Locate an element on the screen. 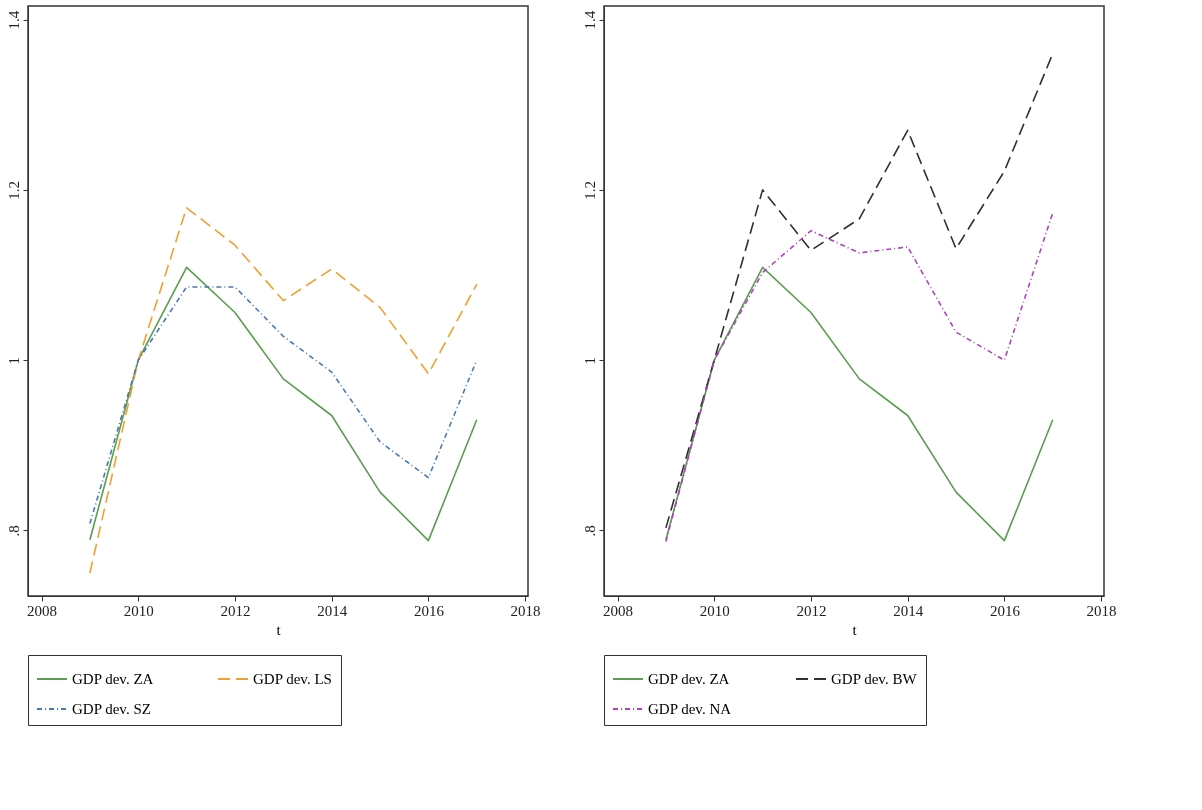 The height and width of the screenshot is (810, 1202). legend-label: GDP dev. BW is located at coordinates (874, 679).